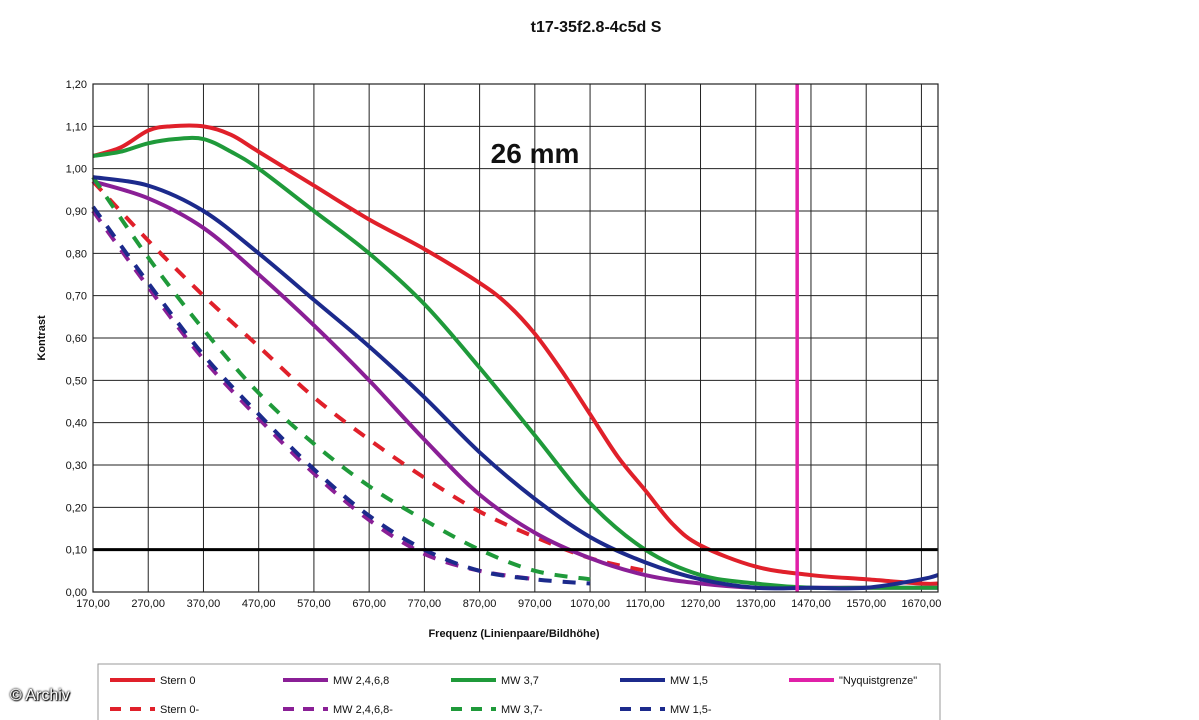  Describe the element at coordinates (866, 604) in the screenshot. I see `x-tick-label: 1570,00` at that location.